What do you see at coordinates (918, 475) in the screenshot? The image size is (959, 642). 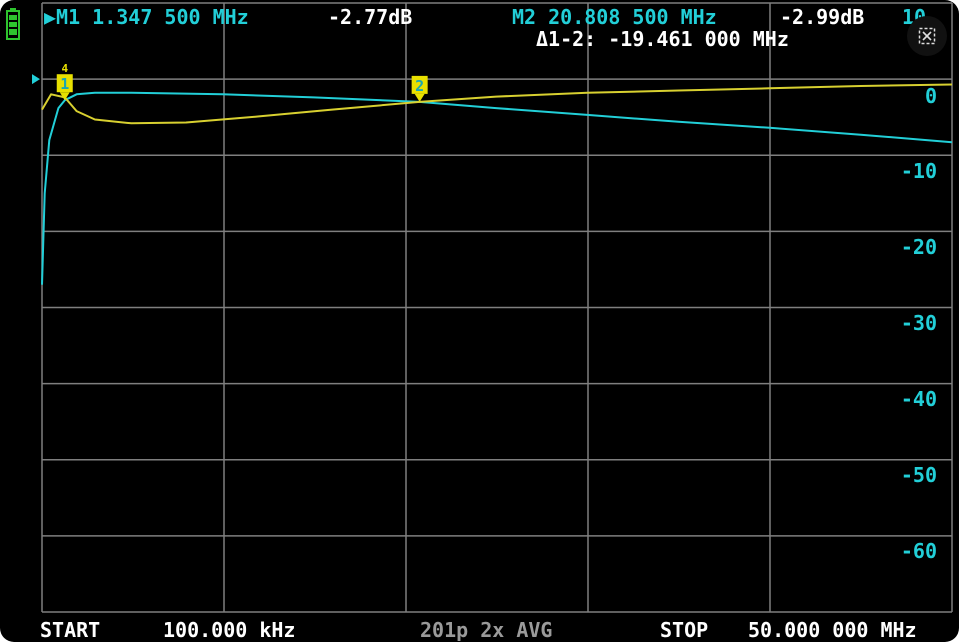 I see `y-tick-label: -50` at bounding box center [918, 475].